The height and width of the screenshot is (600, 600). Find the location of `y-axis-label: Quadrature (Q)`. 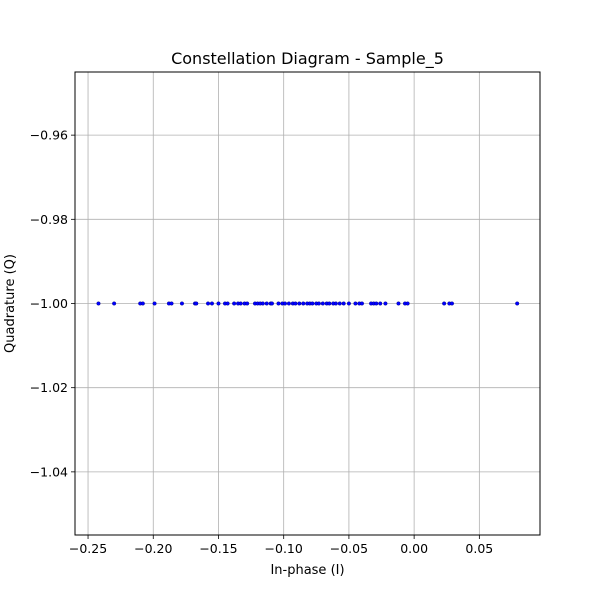

y-axis-label: Quadrature (Q) is located at coordinates (10, 303).